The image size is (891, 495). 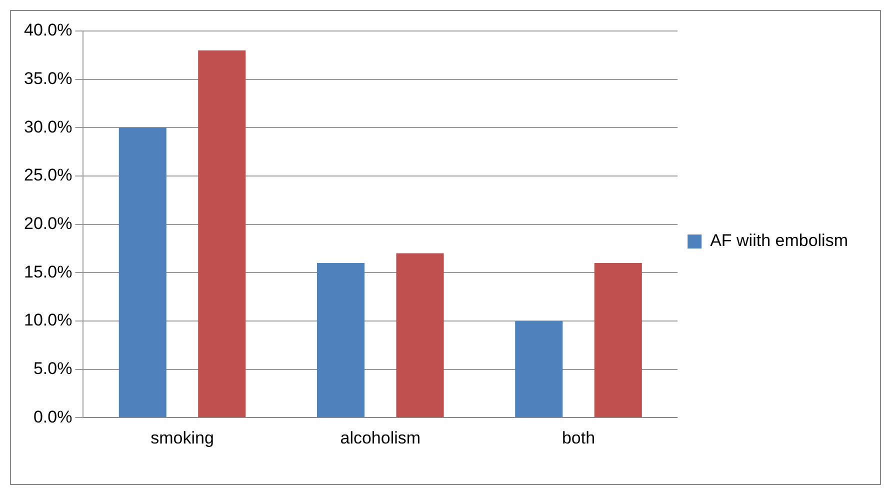 What do you see at coordinates (48, 126) in the screenshot?
I see `y-tick-label: 30.0%` at bounding box center [48, 126].